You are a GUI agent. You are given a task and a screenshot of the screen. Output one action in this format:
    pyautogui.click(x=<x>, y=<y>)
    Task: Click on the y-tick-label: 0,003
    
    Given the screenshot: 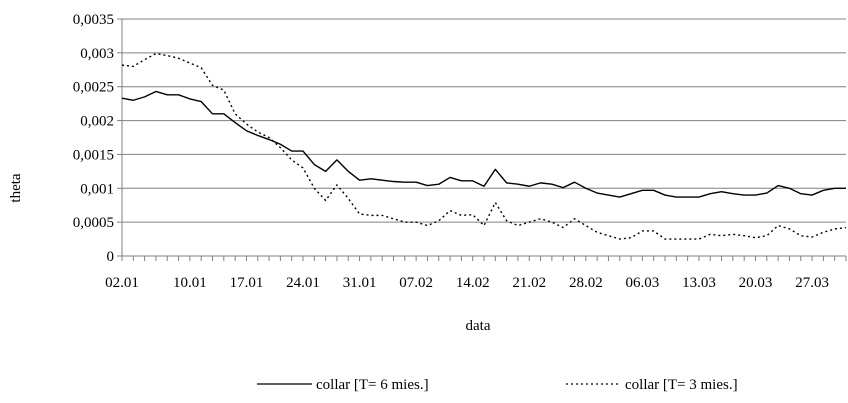 What is the action you would take?
    pyautogui.click(x=97, y=54)
    